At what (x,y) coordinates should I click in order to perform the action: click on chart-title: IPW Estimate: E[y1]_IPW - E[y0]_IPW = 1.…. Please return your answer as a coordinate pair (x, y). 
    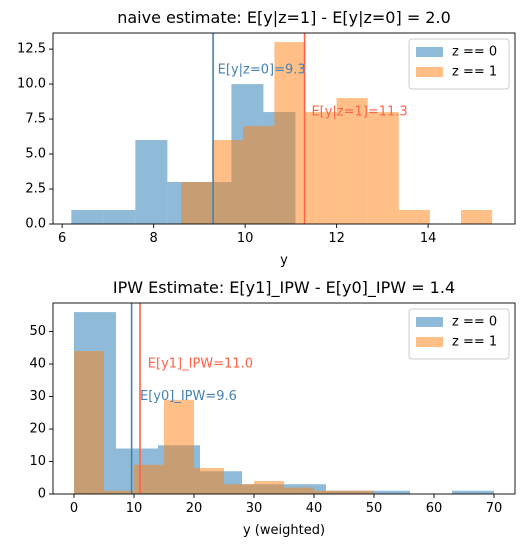
    Looking at the image, I should click on (284, 288).